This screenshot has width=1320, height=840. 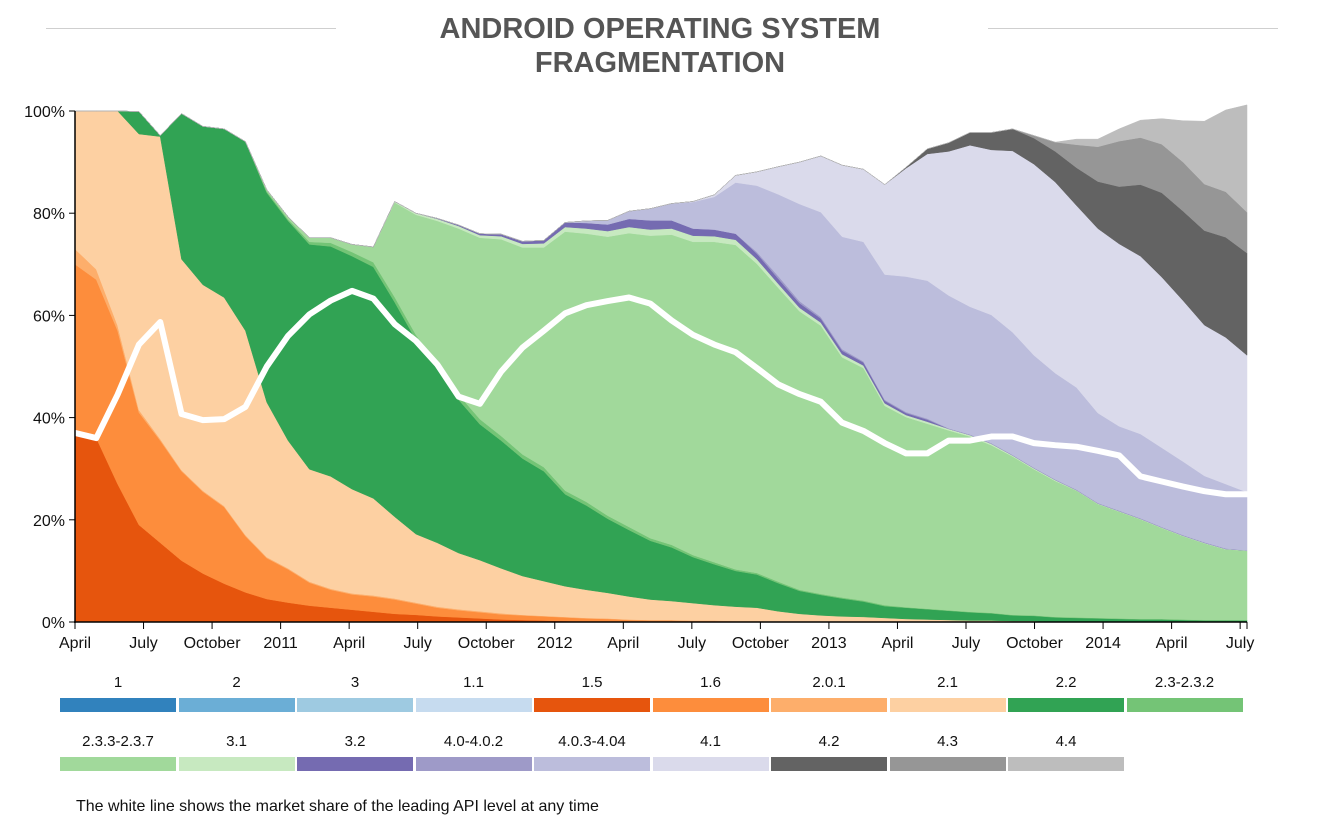 What do you see at coordinates (710, 694) in the screenshot?
I see `legend-item-1.6: 1.6` at bounding box center [710, 694].